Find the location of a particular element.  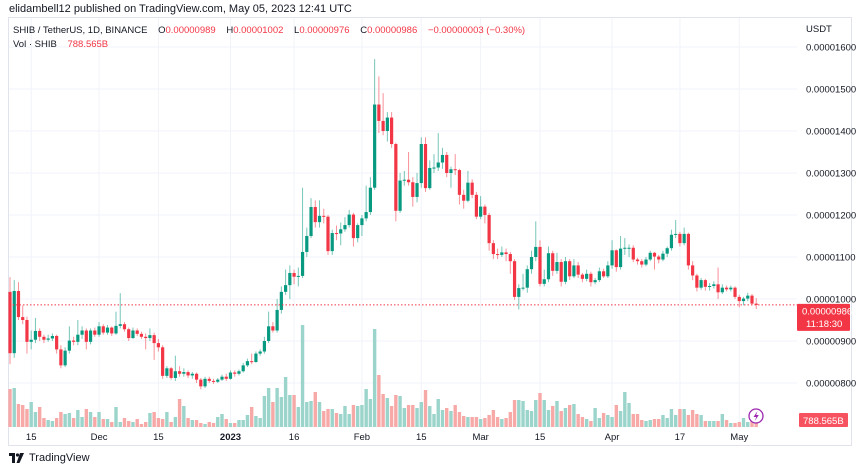

tradingview-brand: TradingView is located at coordinates (49, 458).